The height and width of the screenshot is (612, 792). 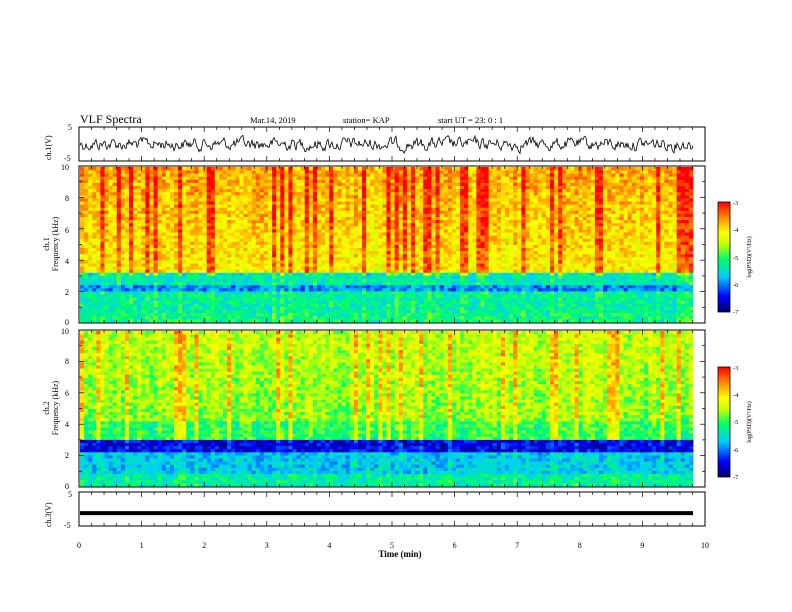 I want to click on cb2-tick-m7: -7, so click(x=736, y=477).